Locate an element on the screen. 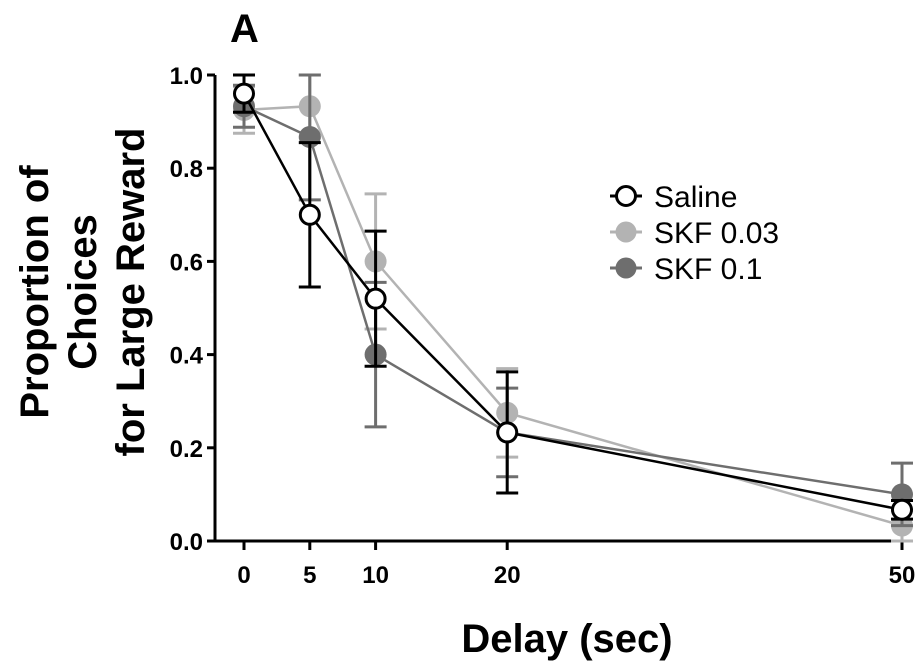 The width and height of the screenshot is (922, 664). legend-entry: SKF 0.03 is located at coordinates (694, 233).